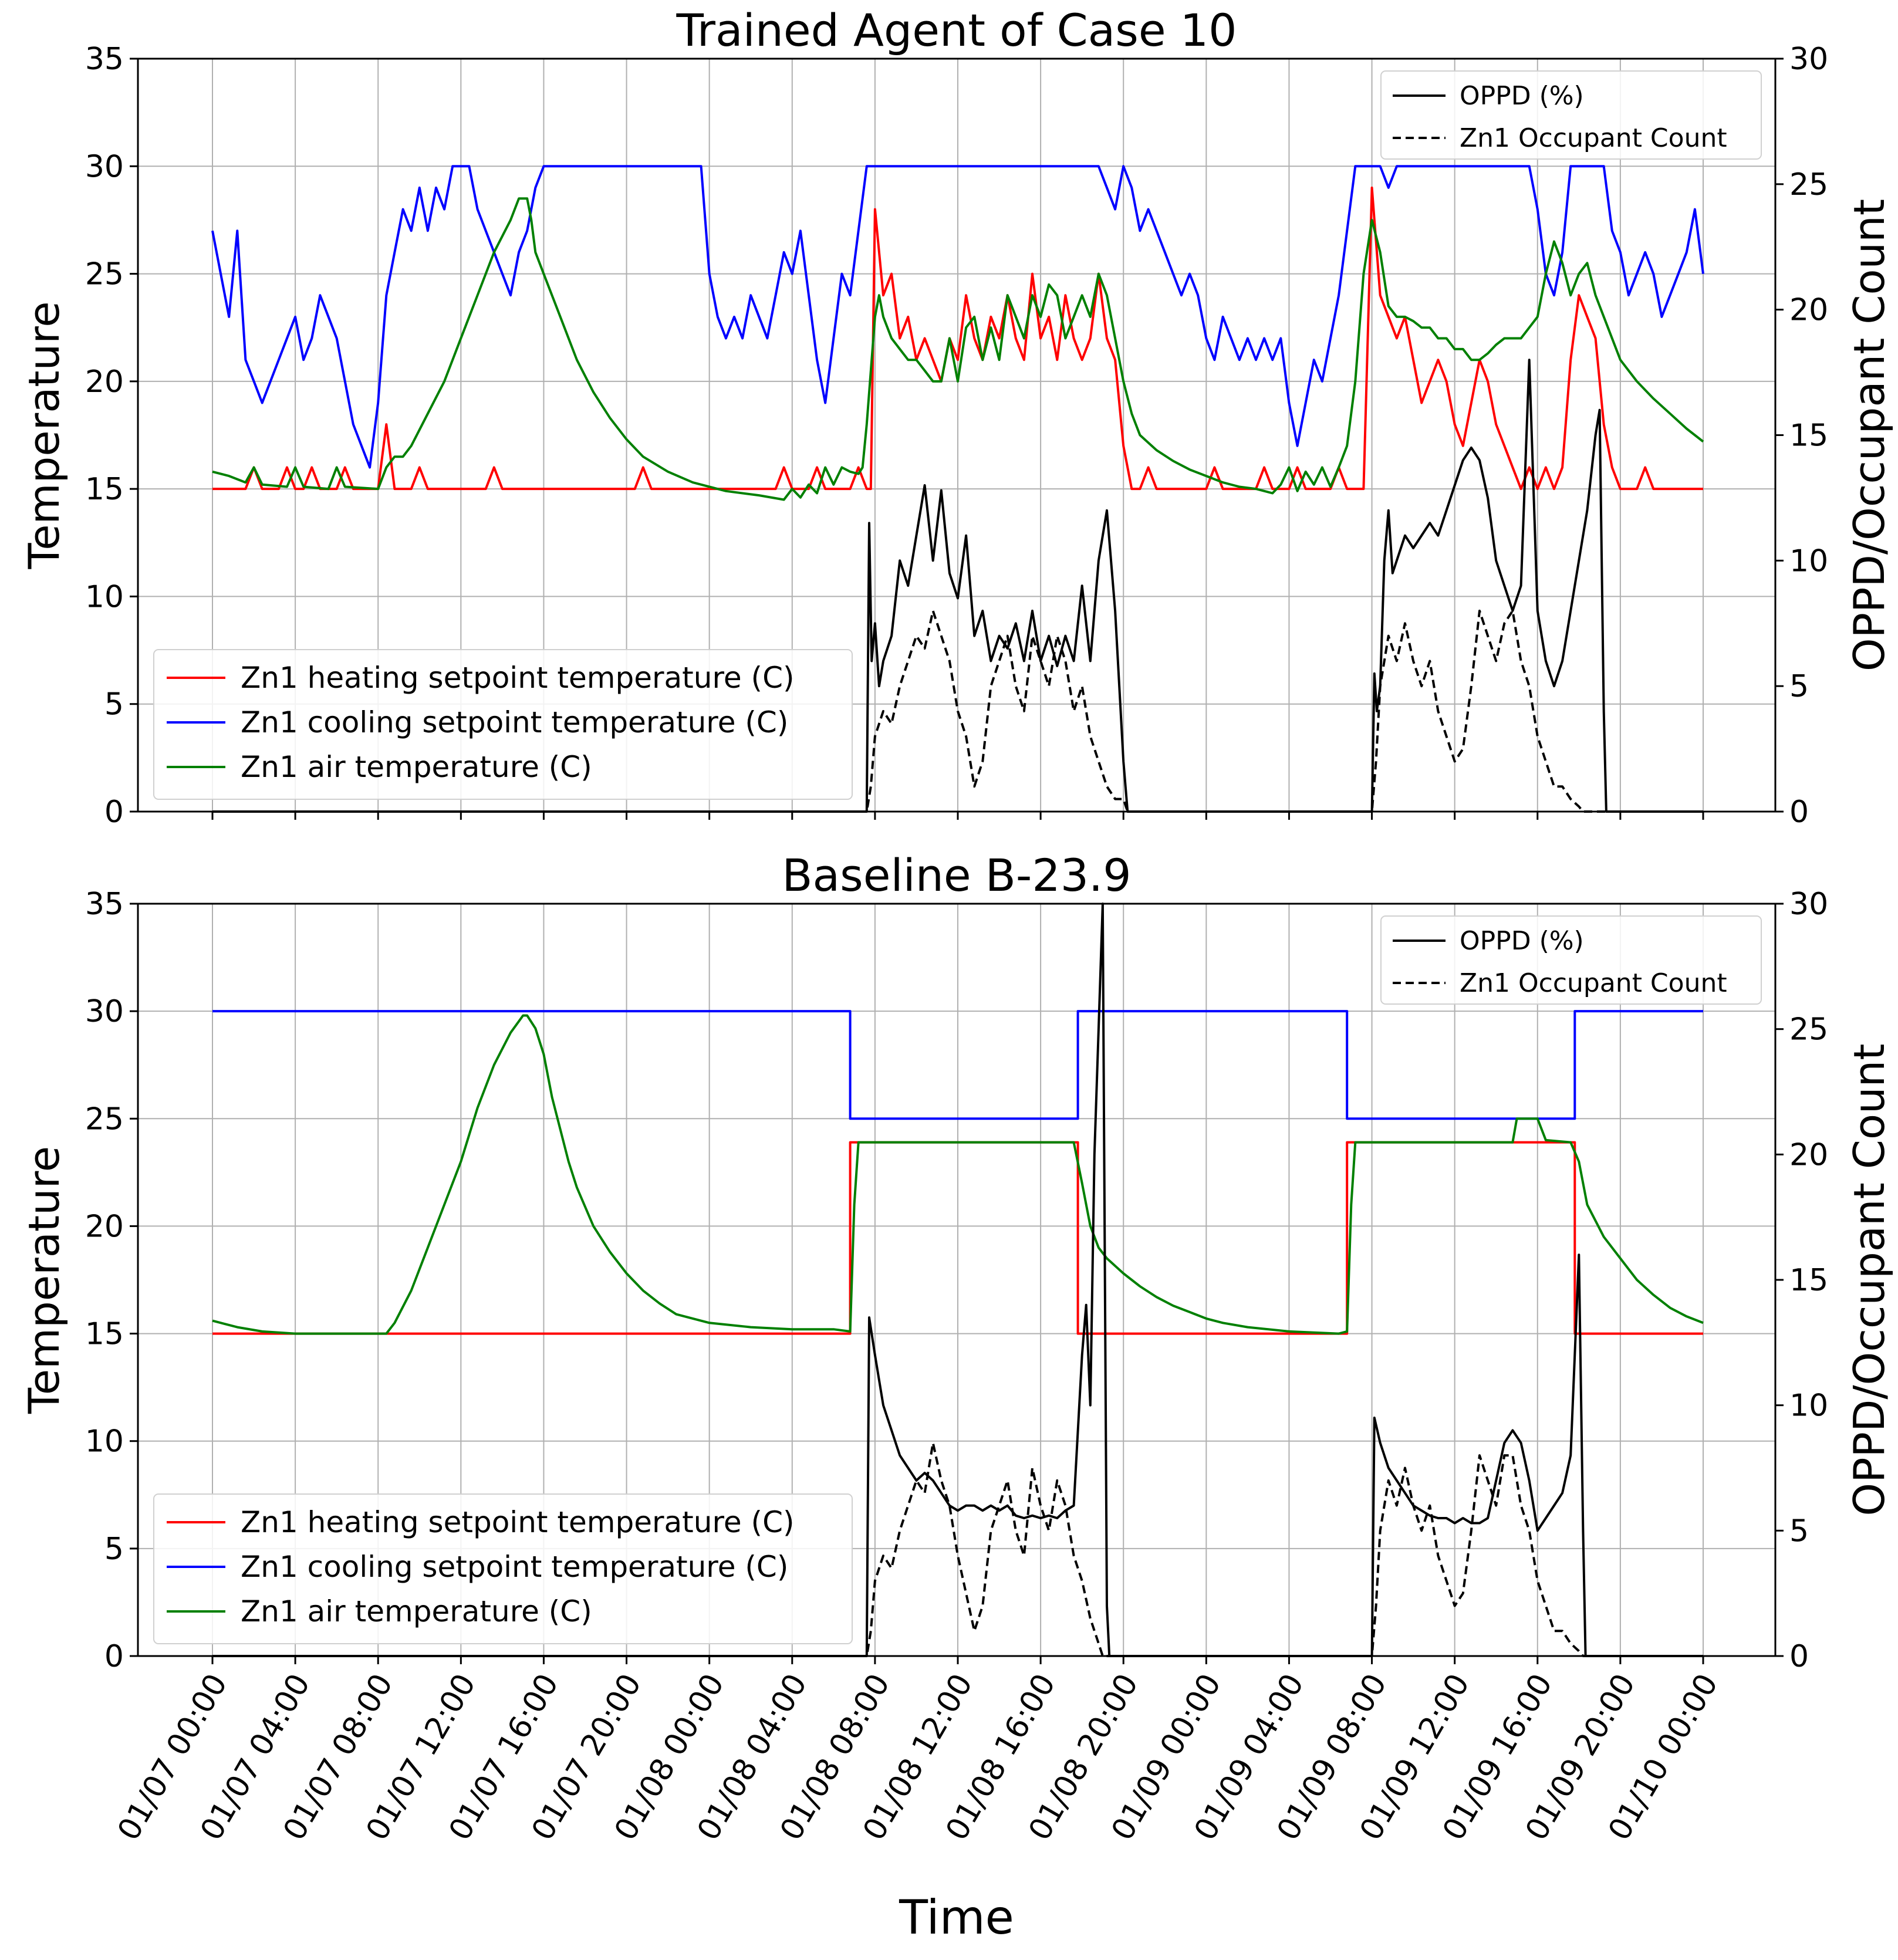 Image resolution: width=1898 pixels, height=1960 pixels. I want to click on x-axis-label: Time, so click(956, 1917).